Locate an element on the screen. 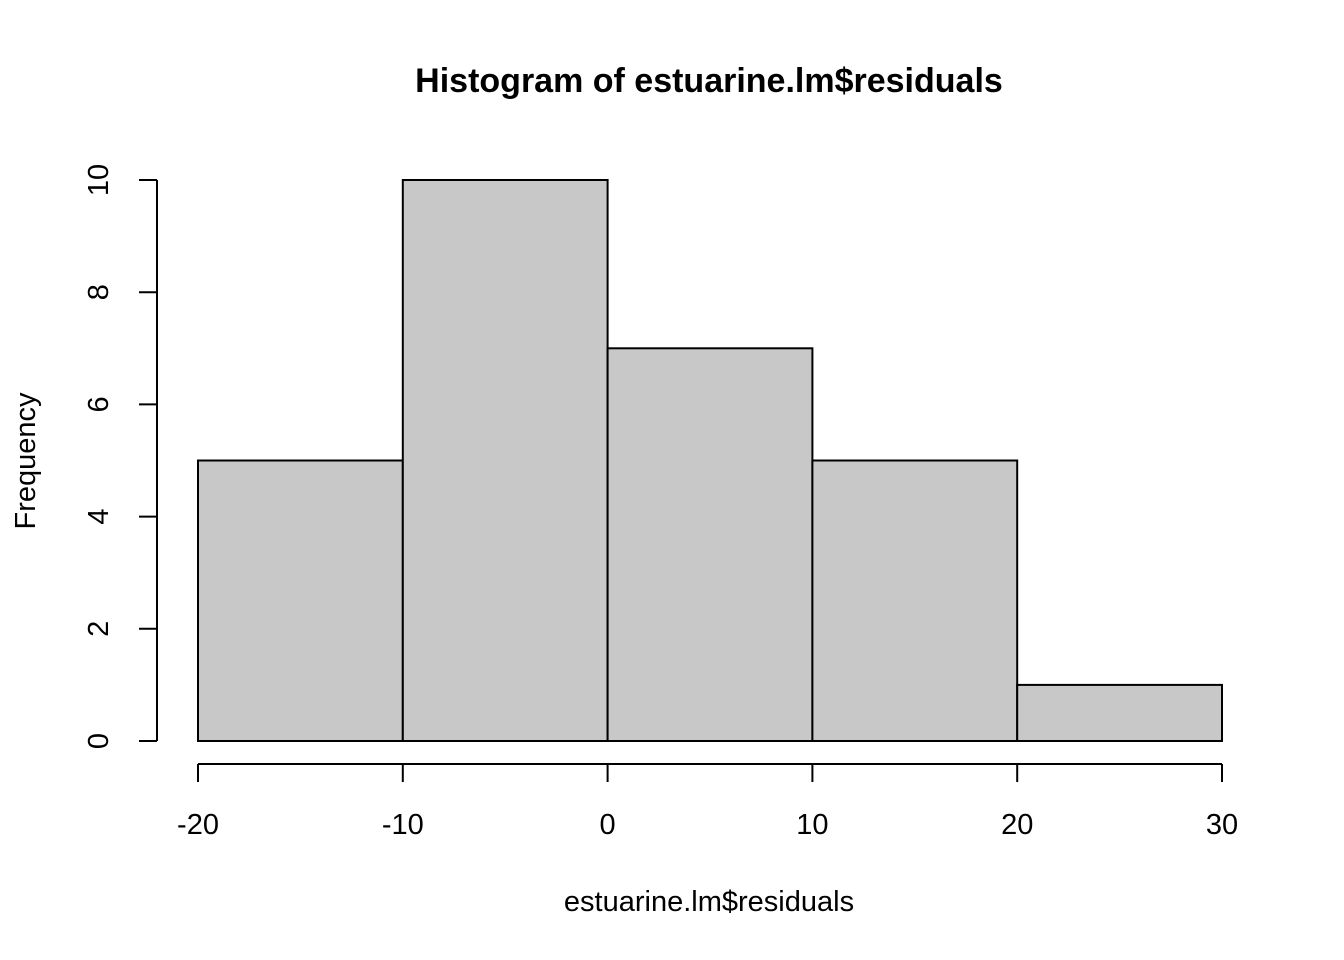 The height and width of the screenshot is (960, 1344). chart-title: Histogram of estuarine.lm$residuals is located at coordinates (709, 81).